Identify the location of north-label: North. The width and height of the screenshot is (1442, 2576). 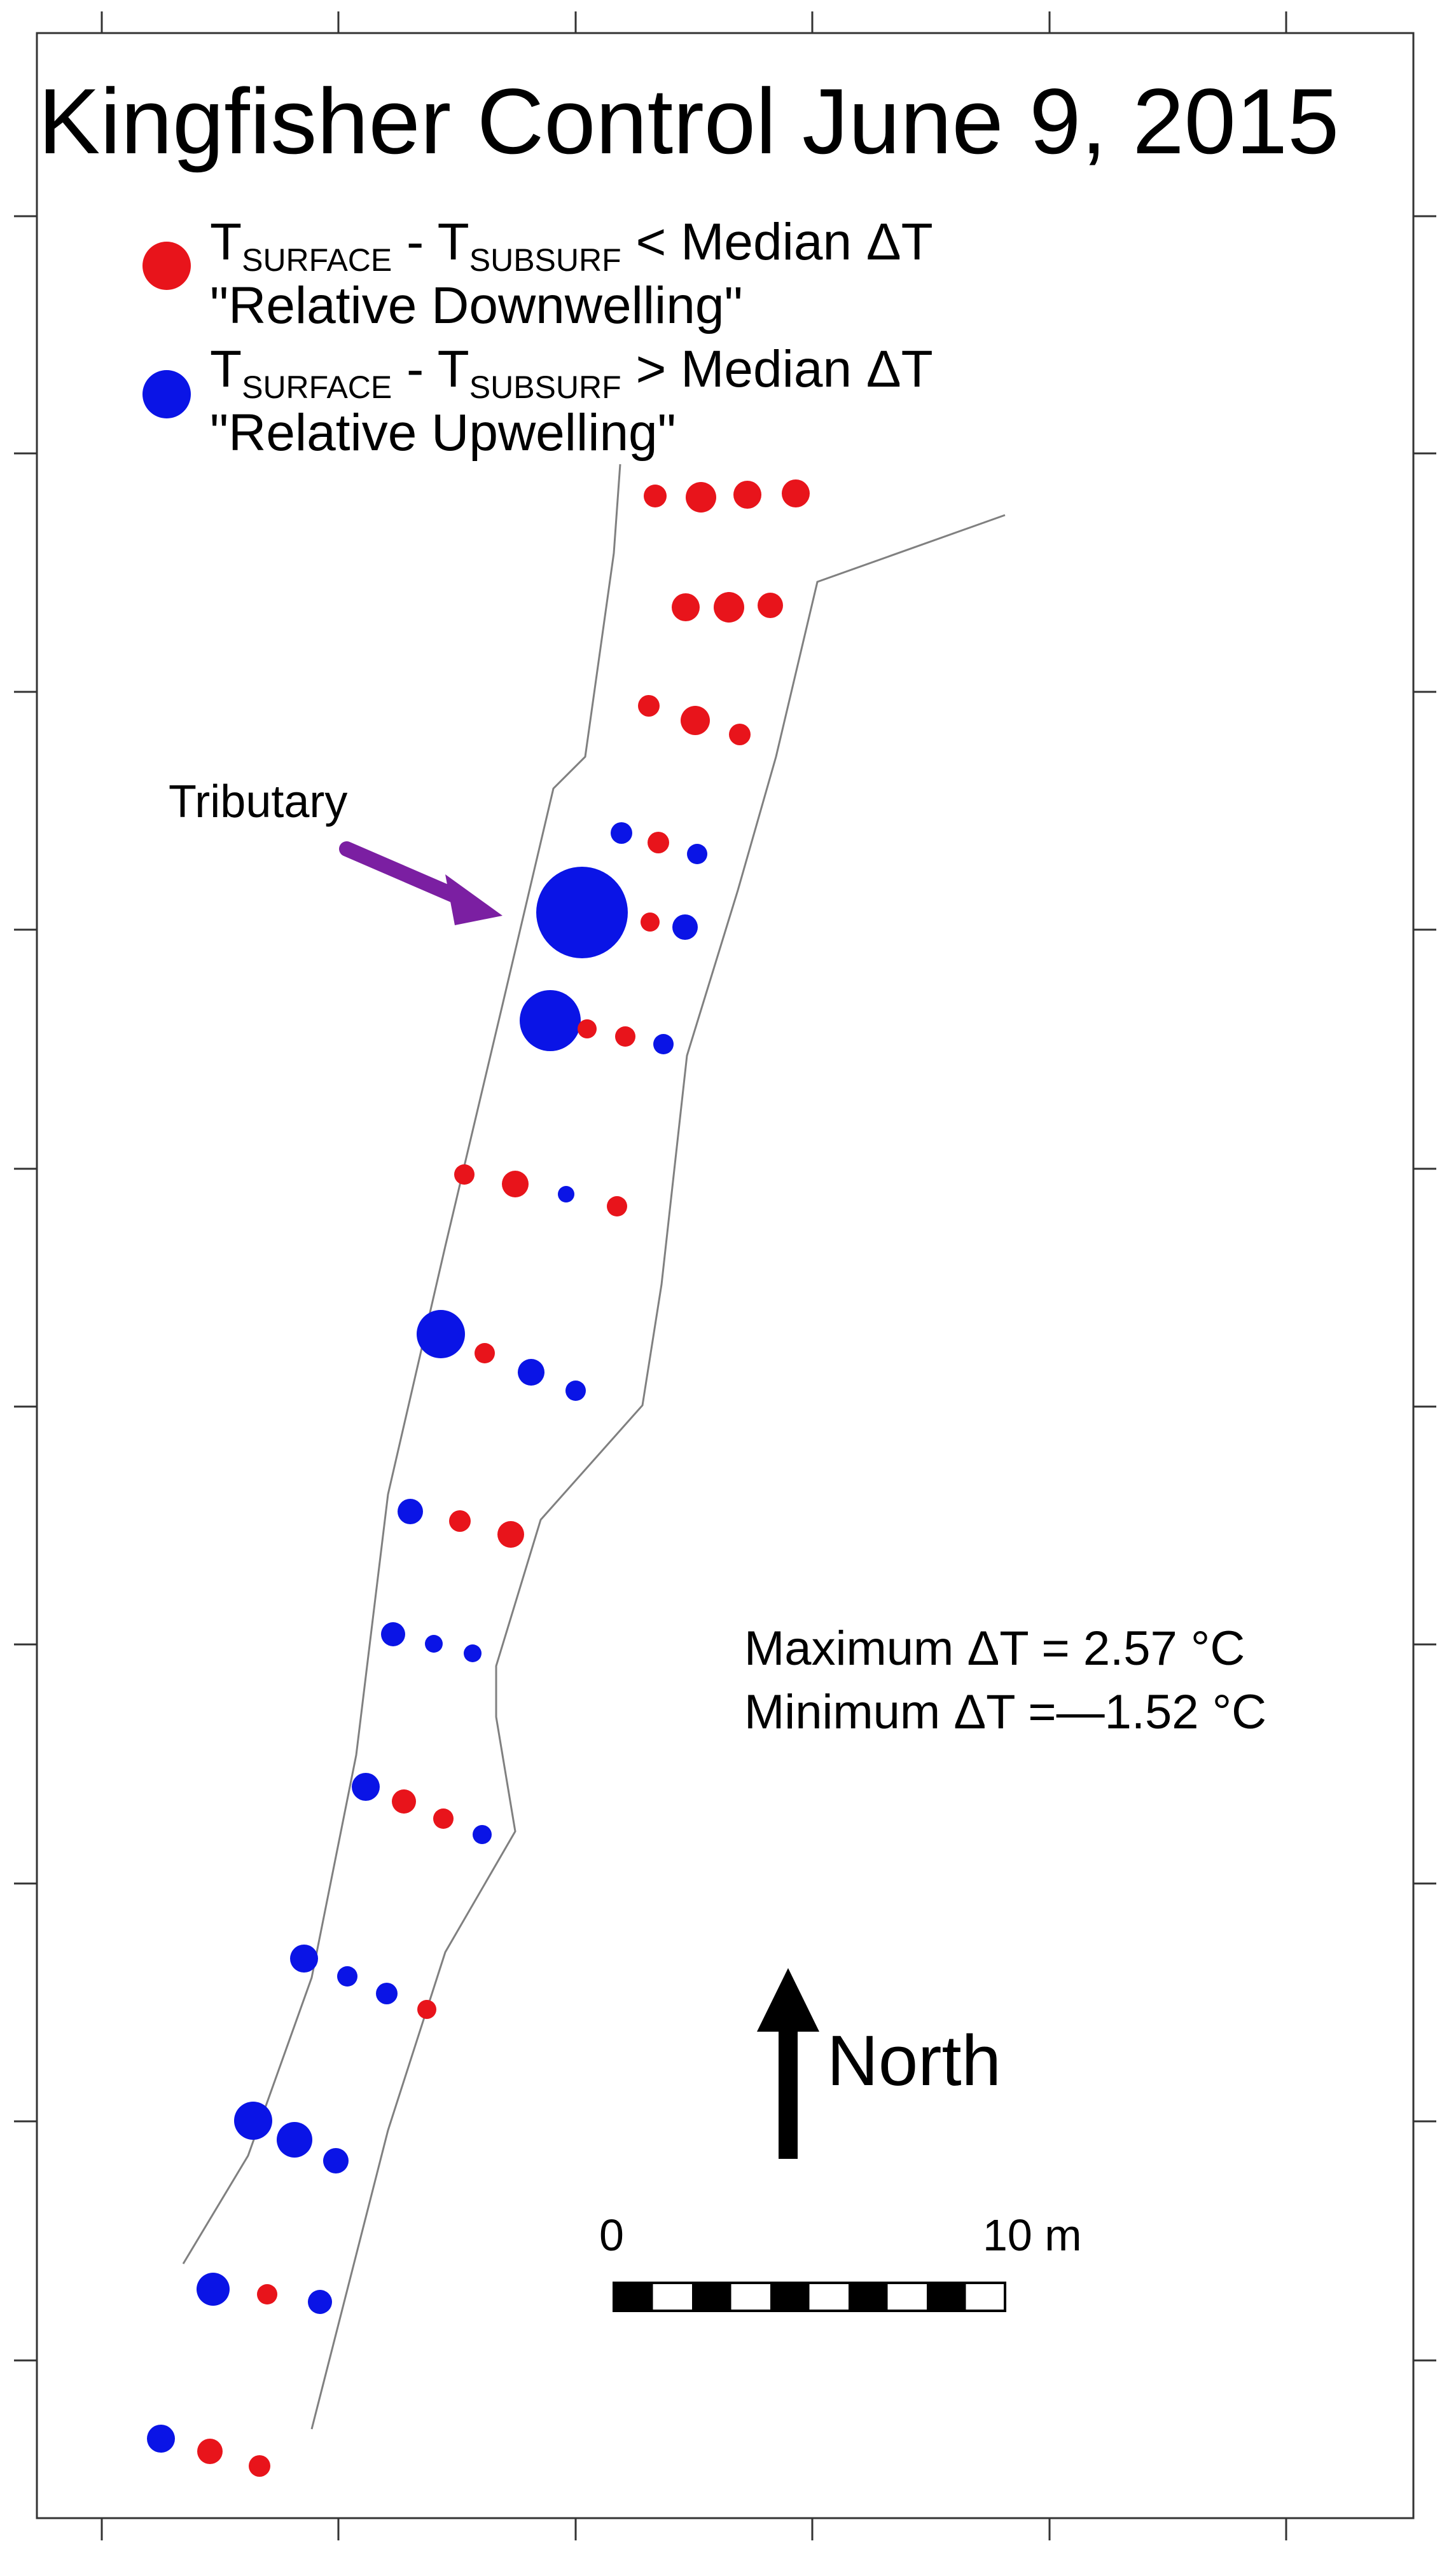
(914, 2060).